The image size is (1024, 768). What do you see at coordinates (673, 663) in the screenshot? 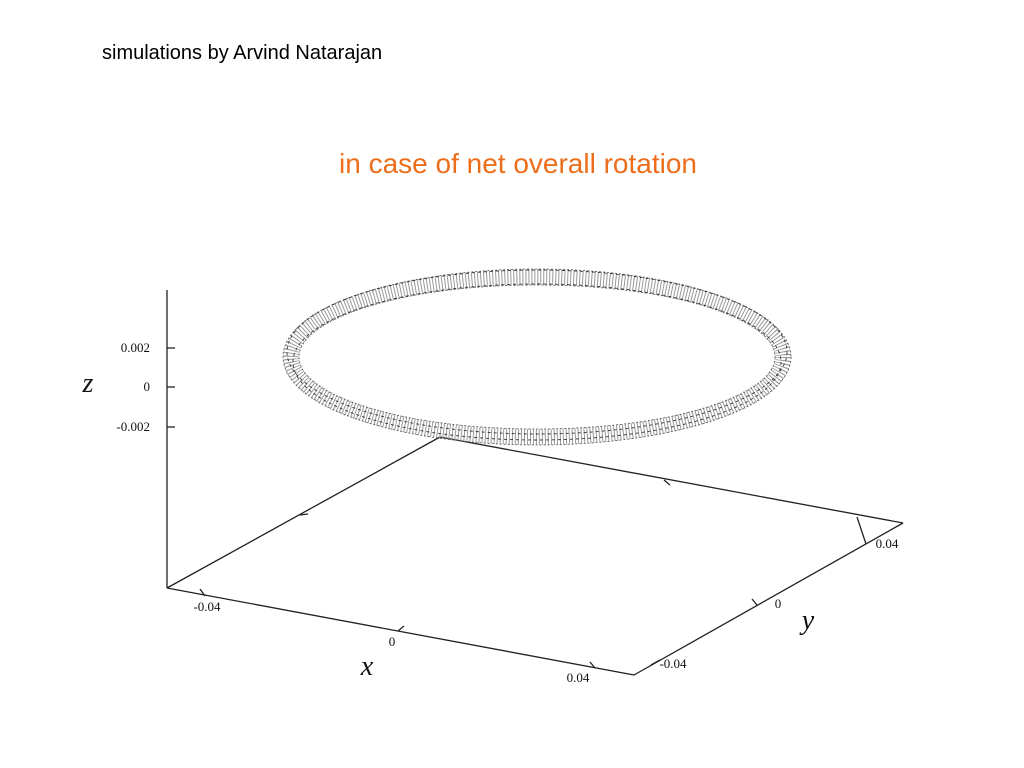
I see `y-tick-label: -0.04` at bounding box center [673, 663].